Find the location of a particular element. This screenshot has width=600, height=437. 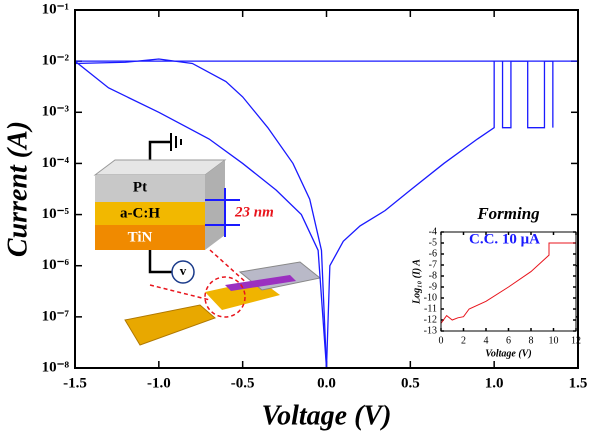

y-tick-label: -10 is located at coordinates (430, 297).